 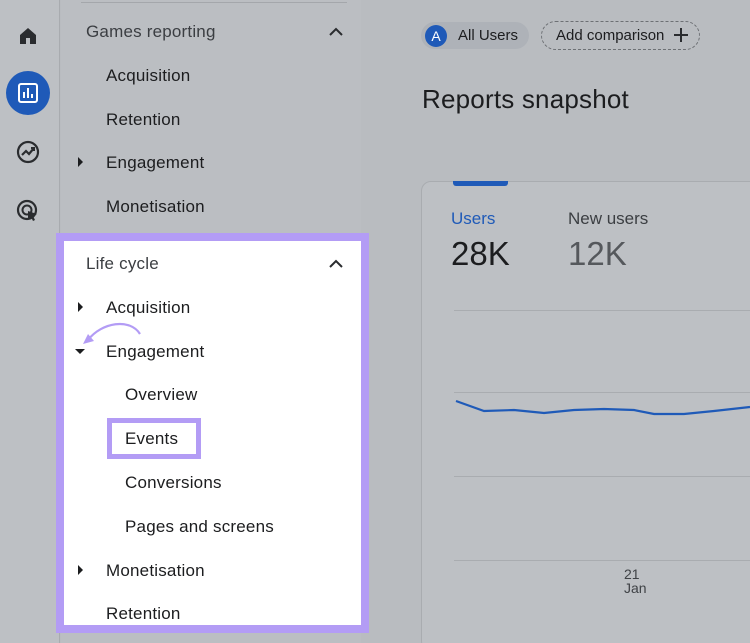 I want to click on plus-icon, so click(x=681, y=35).